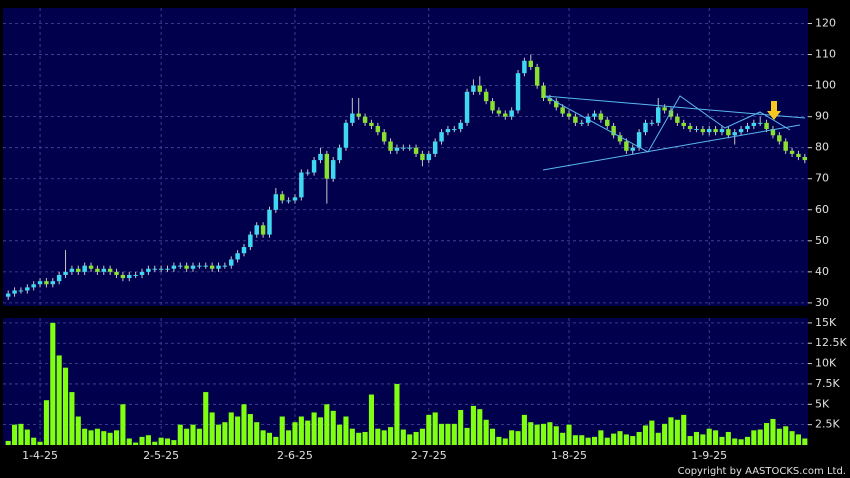 This screenshot has width=850, height=478. I want to click on x-tick-label: 1-8-25, so click(569, 455).